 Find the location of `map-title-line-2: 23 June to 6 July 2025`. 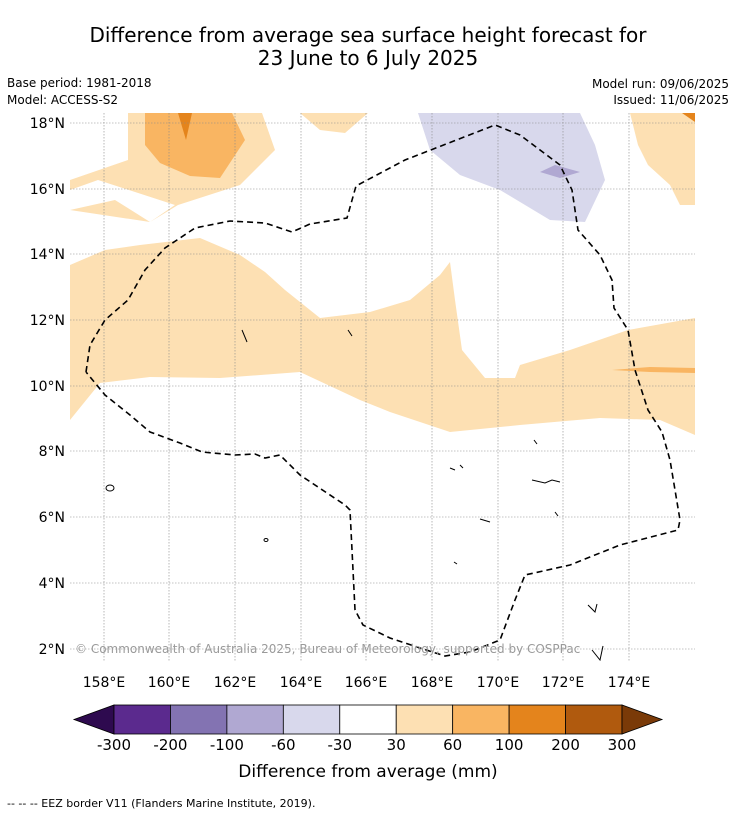

map-title-line-2: 23 June to 6 July 2025 is located at coordinates (368, 58).